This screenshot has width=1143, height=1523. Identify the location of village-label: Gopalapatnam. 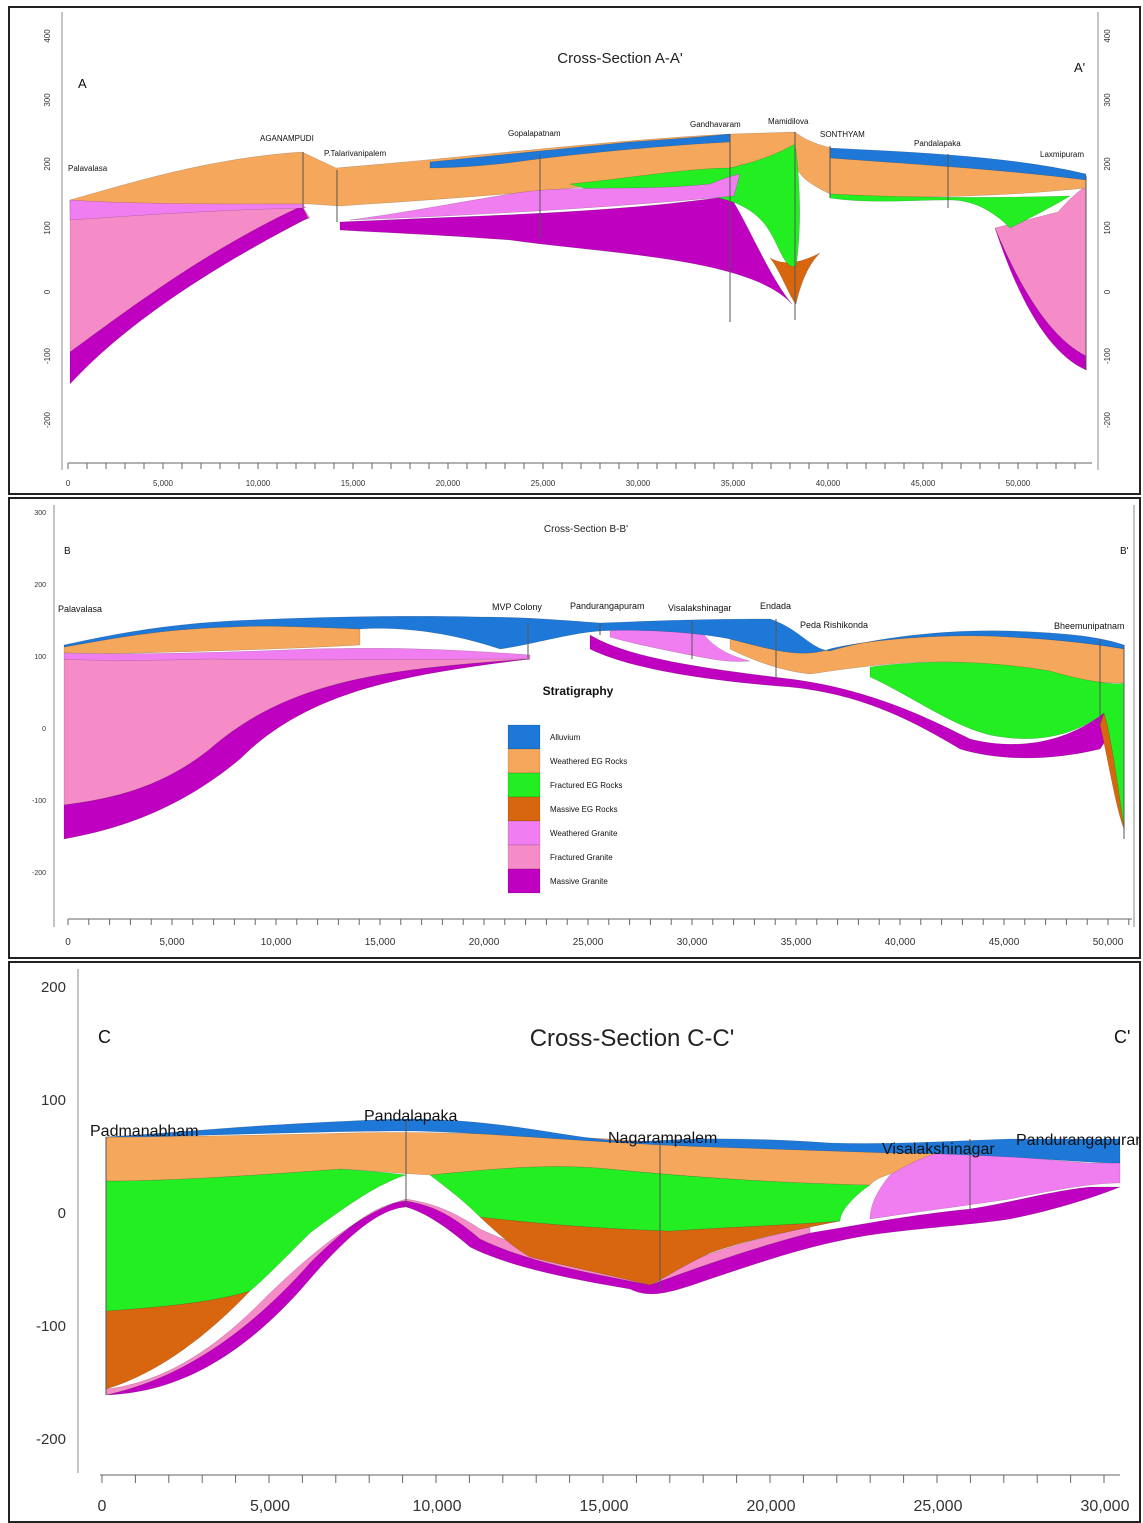
(534, 133).